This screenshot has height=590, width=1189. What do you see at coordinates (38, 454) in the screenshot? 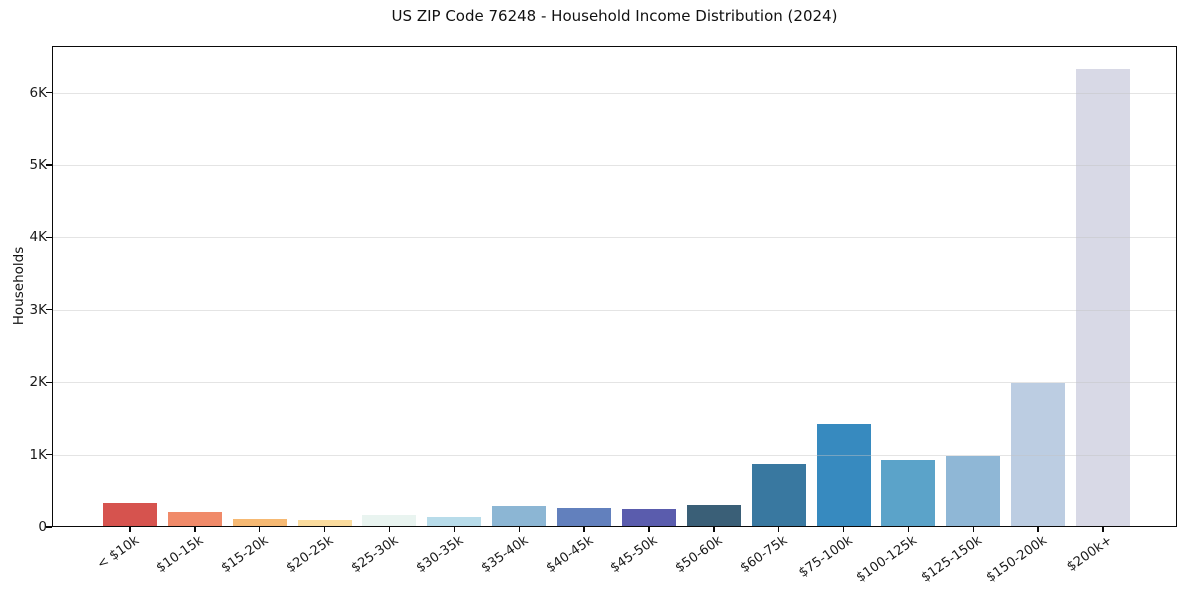
I see `y-tick-label: 1K` at bounding box center [38, 454].